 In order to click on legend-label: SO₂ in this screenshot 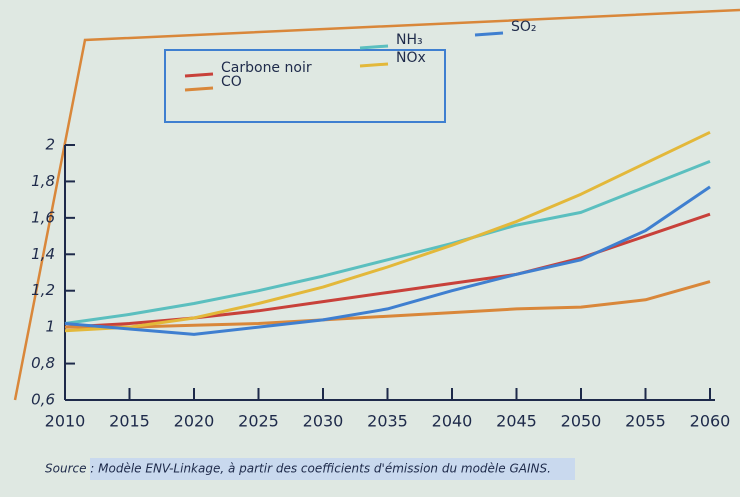, I will do `click(524, 27)`.